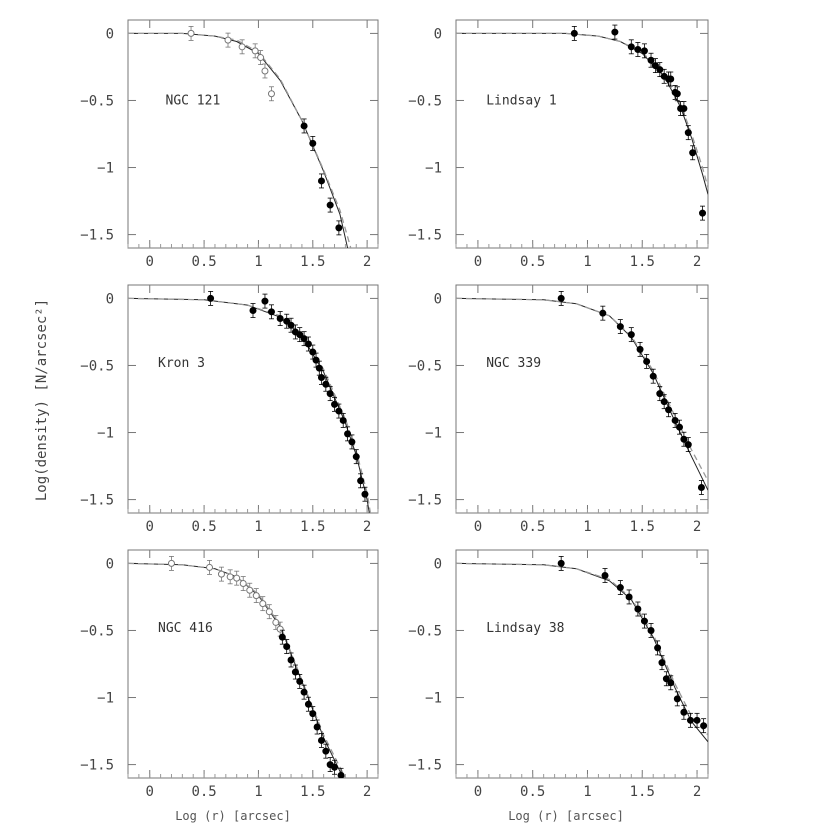 The height and width of the screenshot is (830, 830). I want to click on y-axis-title: Log(density) [N/arcsec²], so click(42, 400).